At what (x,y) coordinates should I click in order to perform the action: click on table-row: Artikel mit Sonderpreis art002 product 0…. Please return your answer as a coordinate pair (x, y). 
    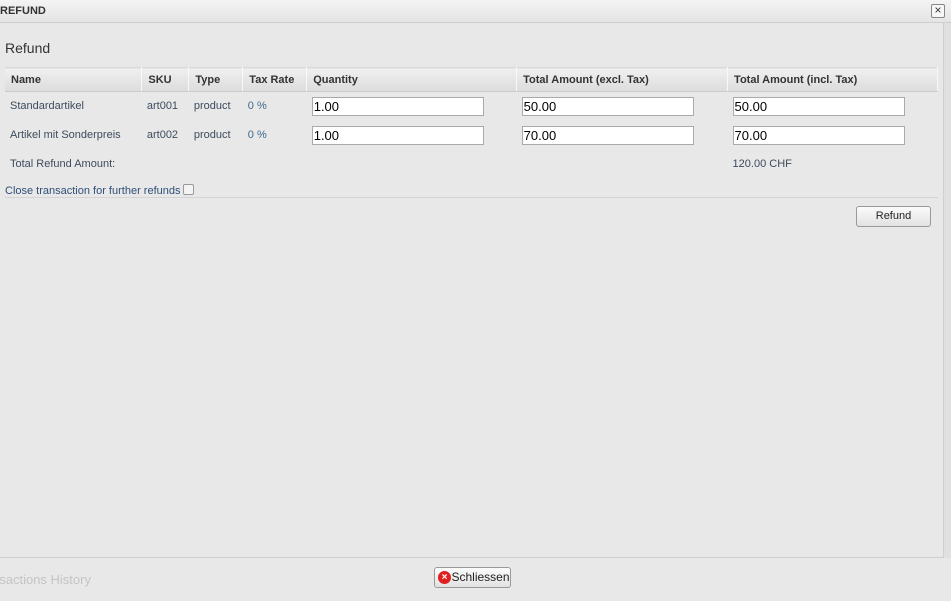
    Looking at the image, I should click on (471, 135).